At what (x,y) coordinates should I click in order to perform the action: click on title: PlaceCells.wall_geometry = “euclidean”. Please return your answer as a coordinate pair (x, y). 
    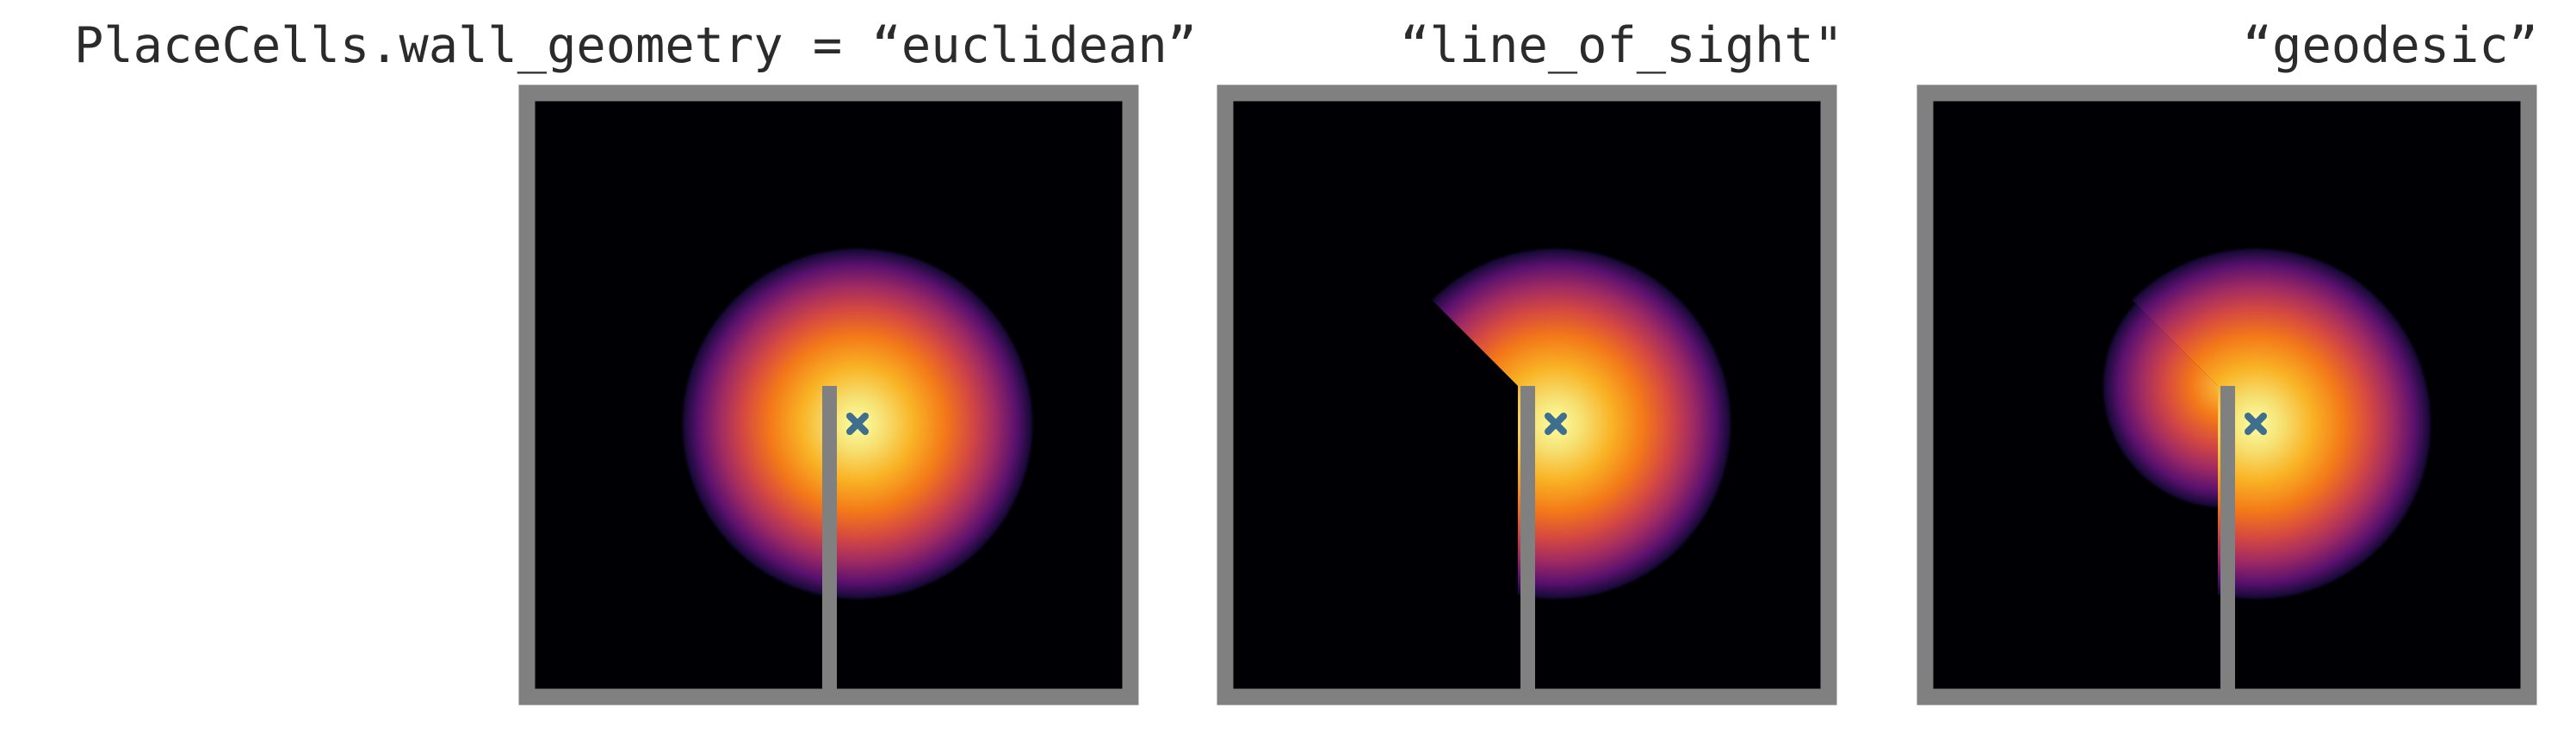
    Looking at the image, I should click on (636, 45).